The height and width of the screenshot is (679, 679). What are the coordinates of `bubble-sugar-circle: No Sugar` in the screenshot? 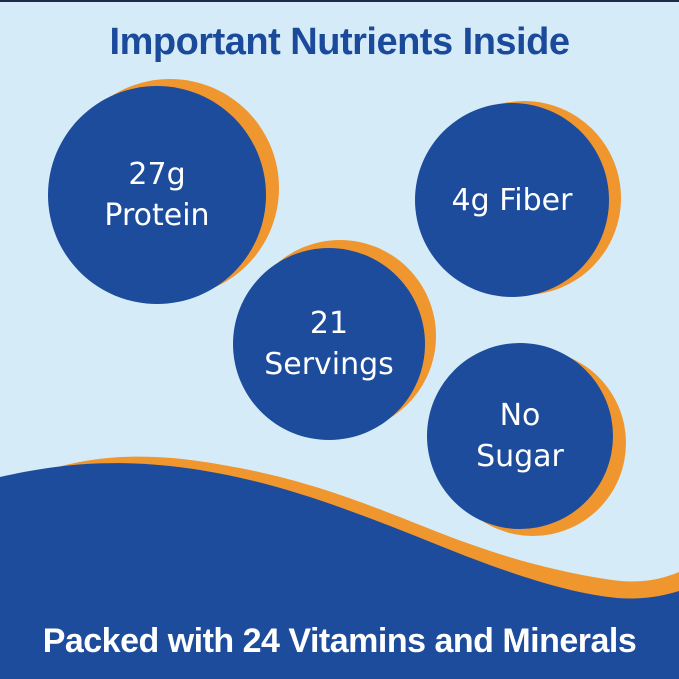 It's located at (520, 436).